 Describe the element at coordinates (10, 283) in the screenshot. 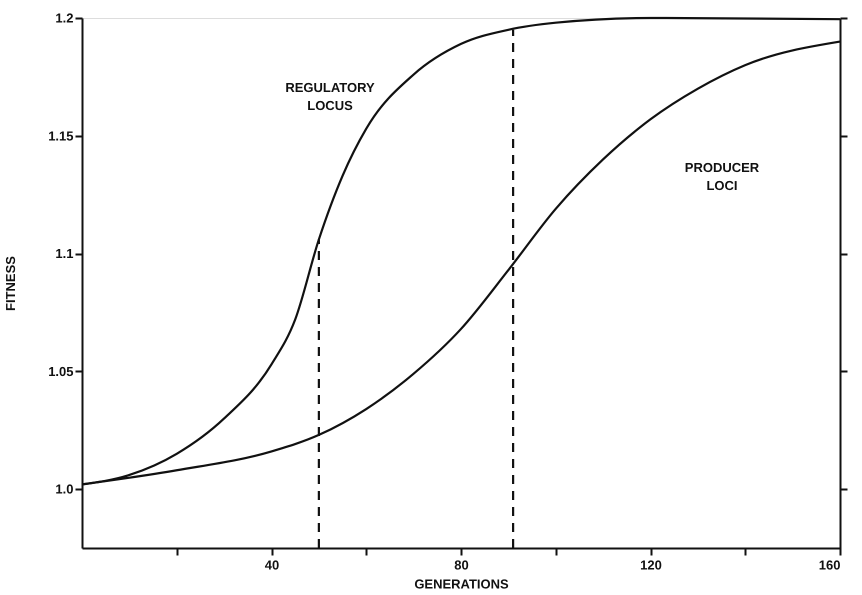

I see `y-axis-title: FITNESS` at that location.